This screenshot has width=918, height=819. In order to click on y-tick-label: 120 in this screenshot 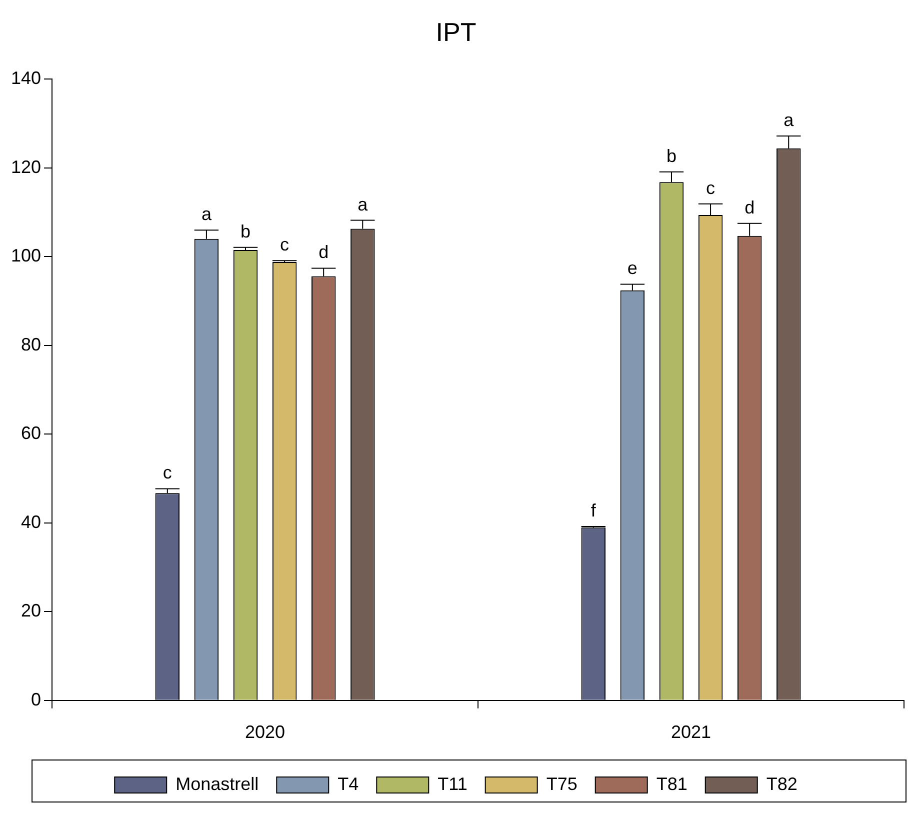, I will do `click(26, 166)`.